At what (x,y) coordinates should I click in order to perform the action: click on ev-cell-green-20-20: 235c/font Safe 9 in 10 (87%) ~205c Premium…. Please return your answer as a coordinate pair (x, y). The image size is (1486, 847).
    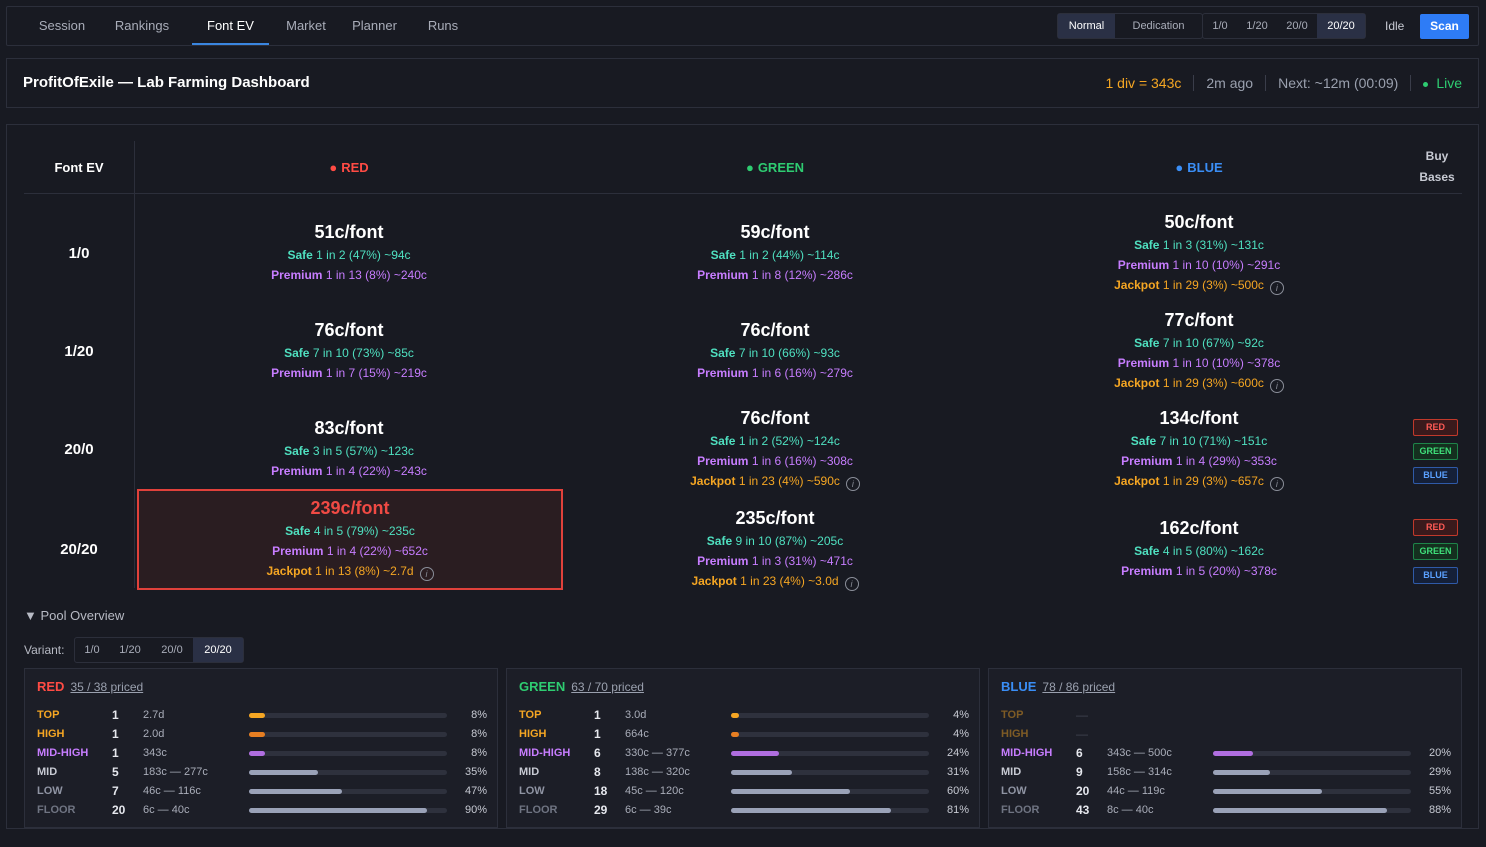
    Looking at the image, I should click on (775, 548).